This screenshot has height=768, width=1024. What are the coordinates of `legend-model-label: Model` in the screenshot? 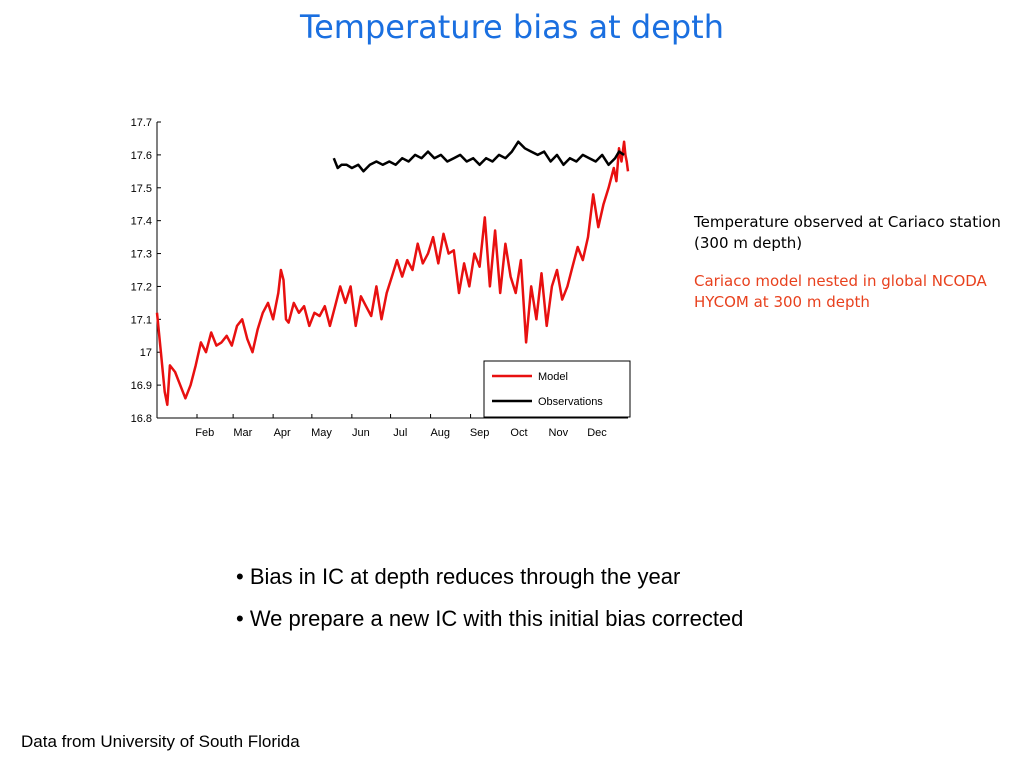 It's located at (553, 377).